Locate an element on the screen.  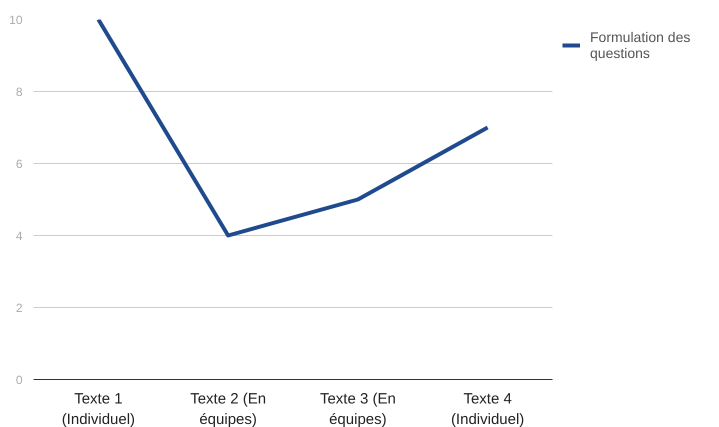
y-tick-label: 2 is located at coordinates (19, 308).